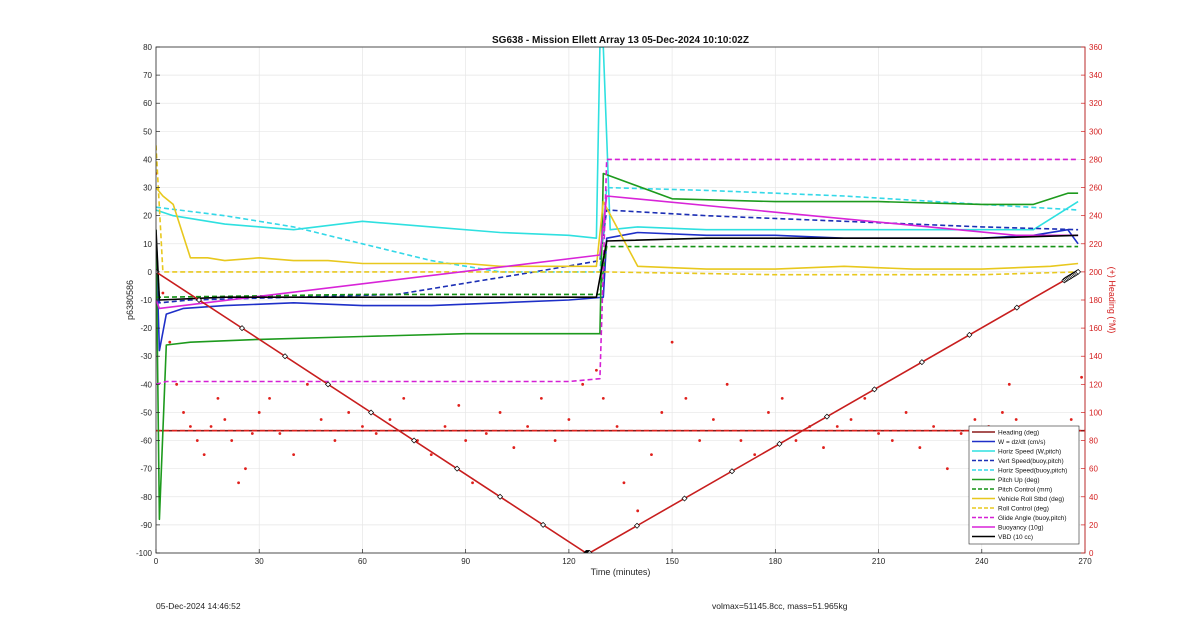 Image resolution: width=1200 pixels, height=622 pixels. I want to click on legend-label: Glide Angle (buoy,pitch), so click(1032, 518).